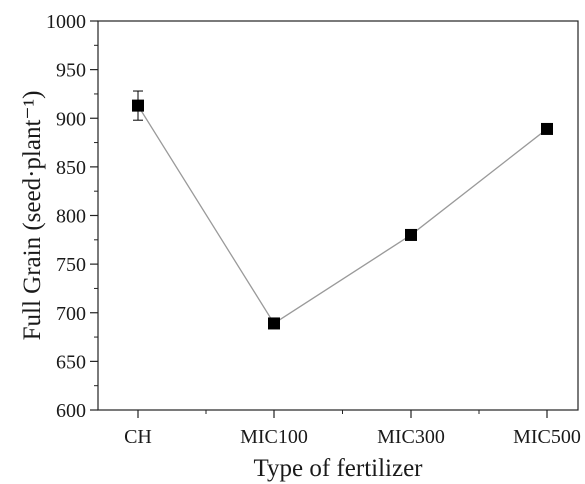  Describe the element at coordinates (138, 437) in the screenshot. I see `x-tick-label: CH` at that location.